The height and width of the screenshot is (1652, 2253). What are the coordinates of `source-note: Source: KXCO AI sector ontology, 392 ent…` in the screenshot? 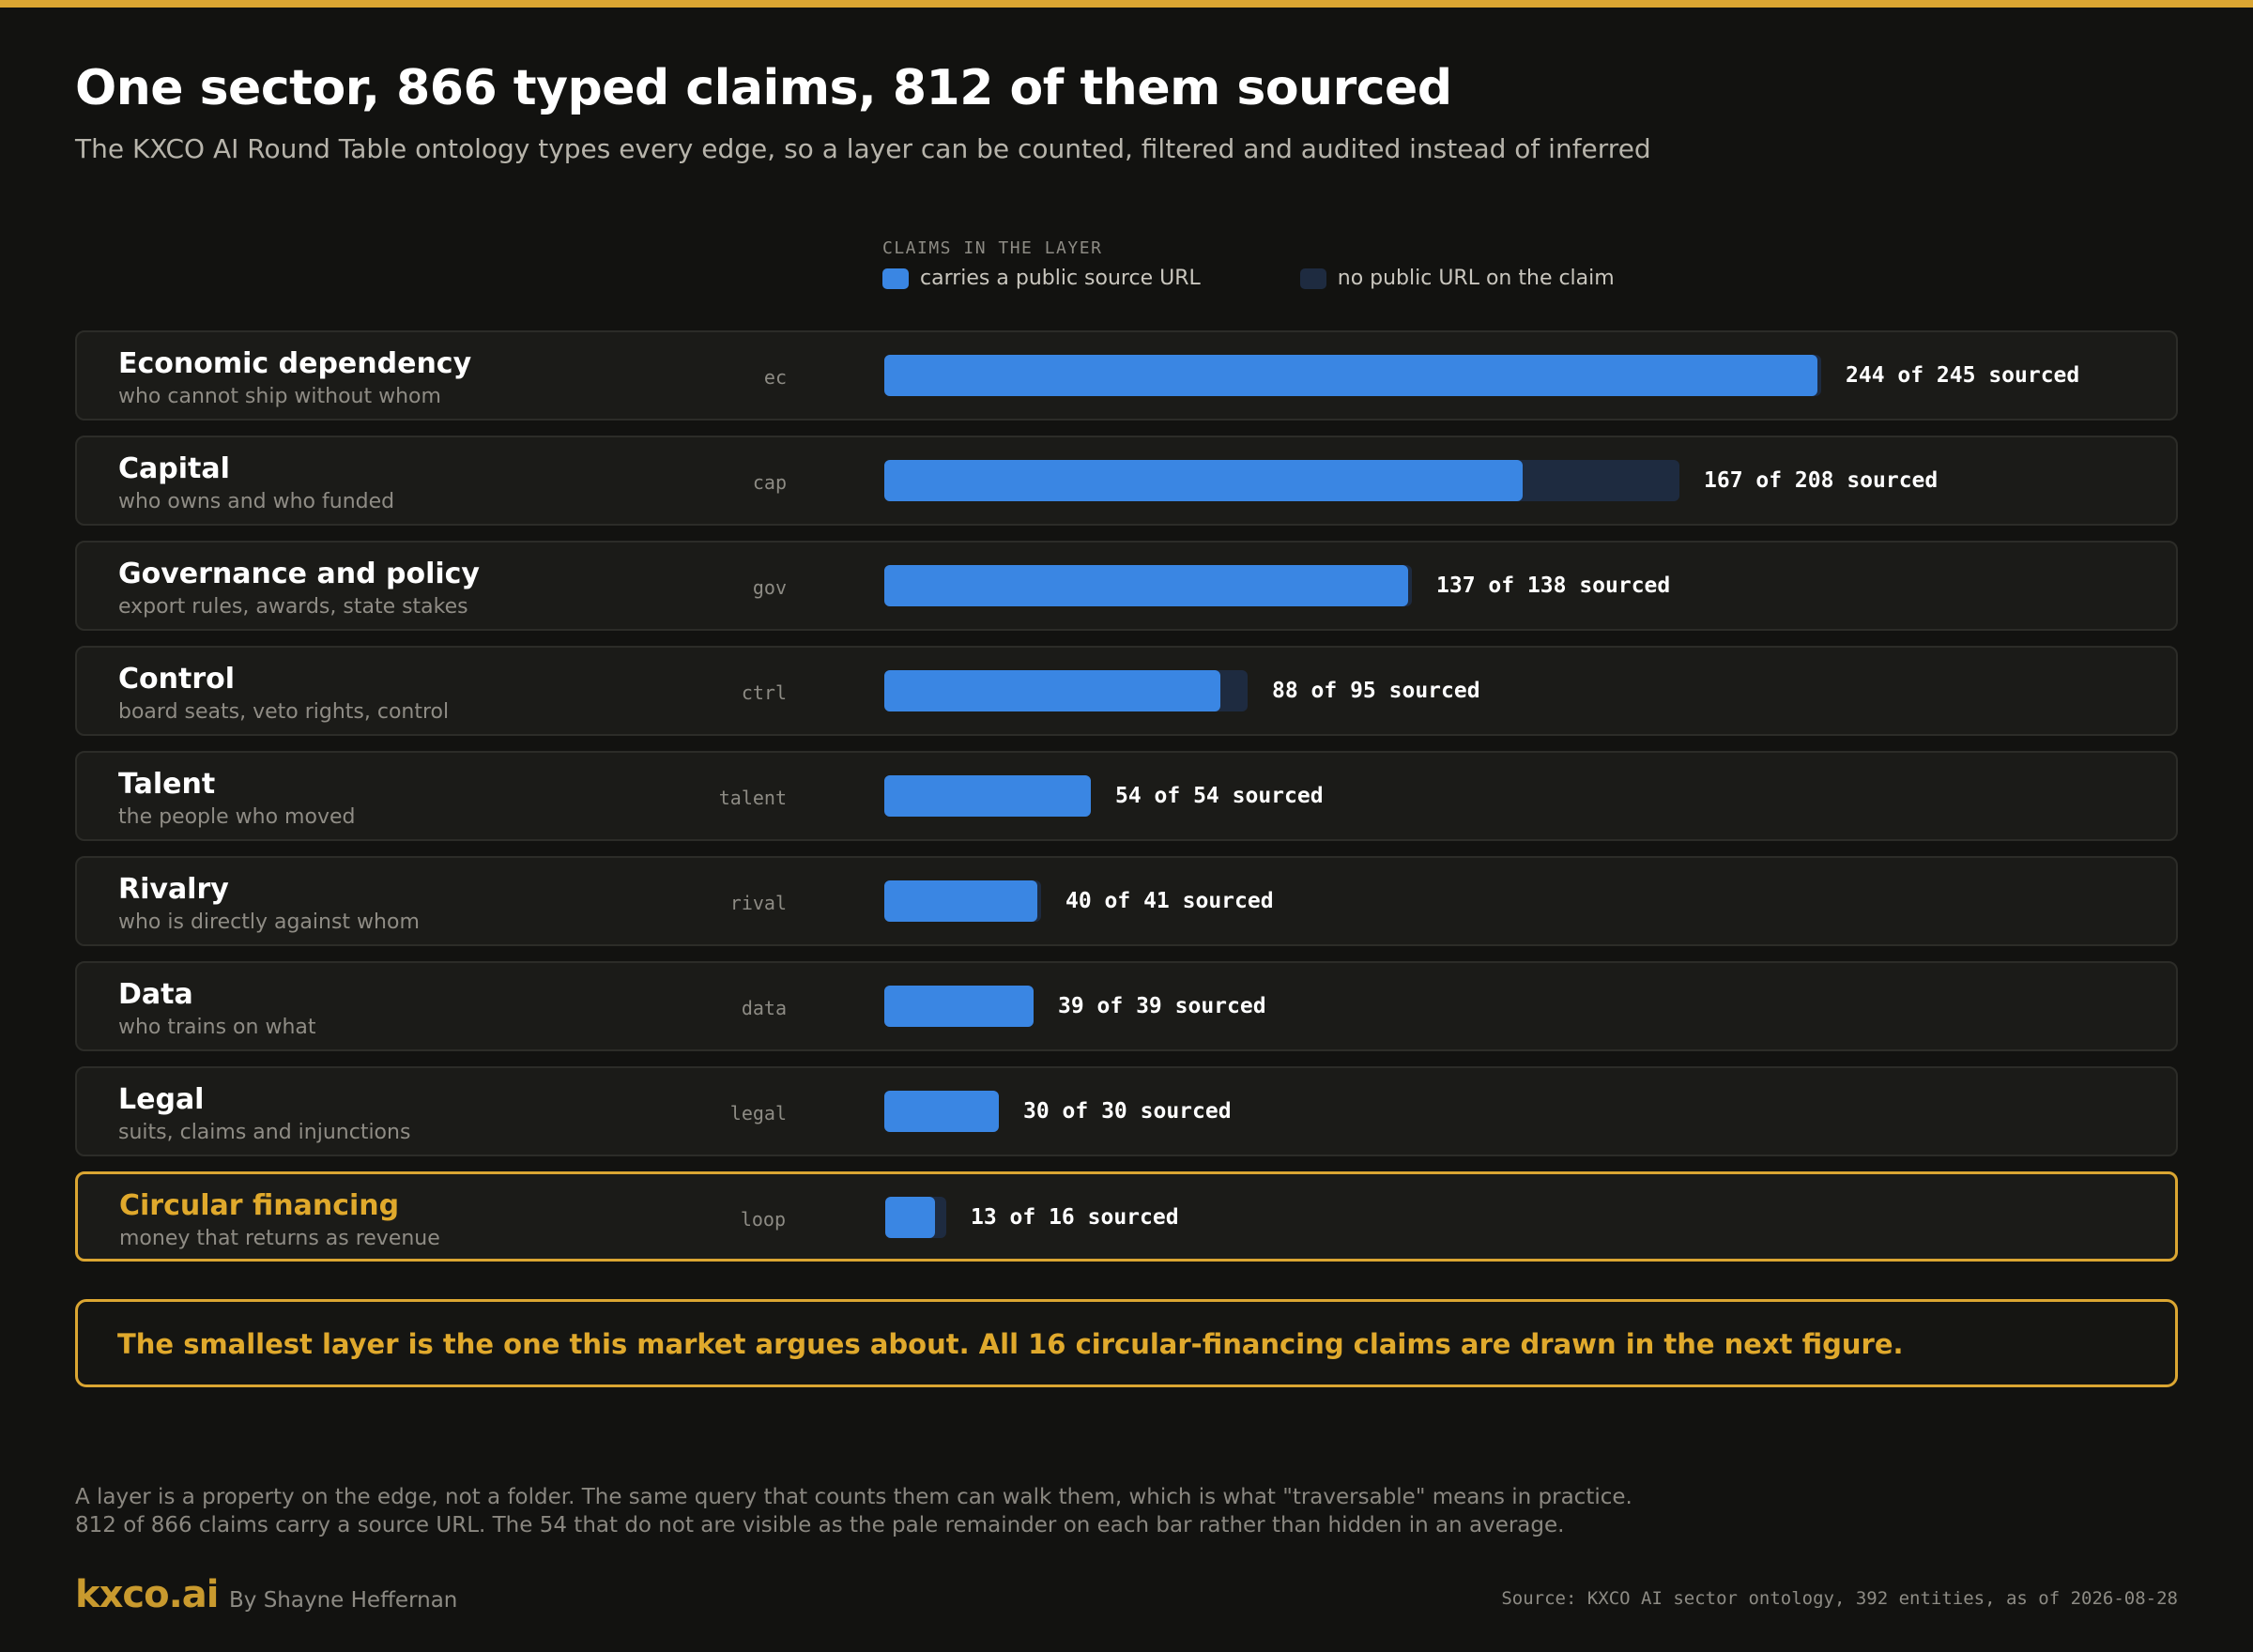 It's located at (1839, 1598).